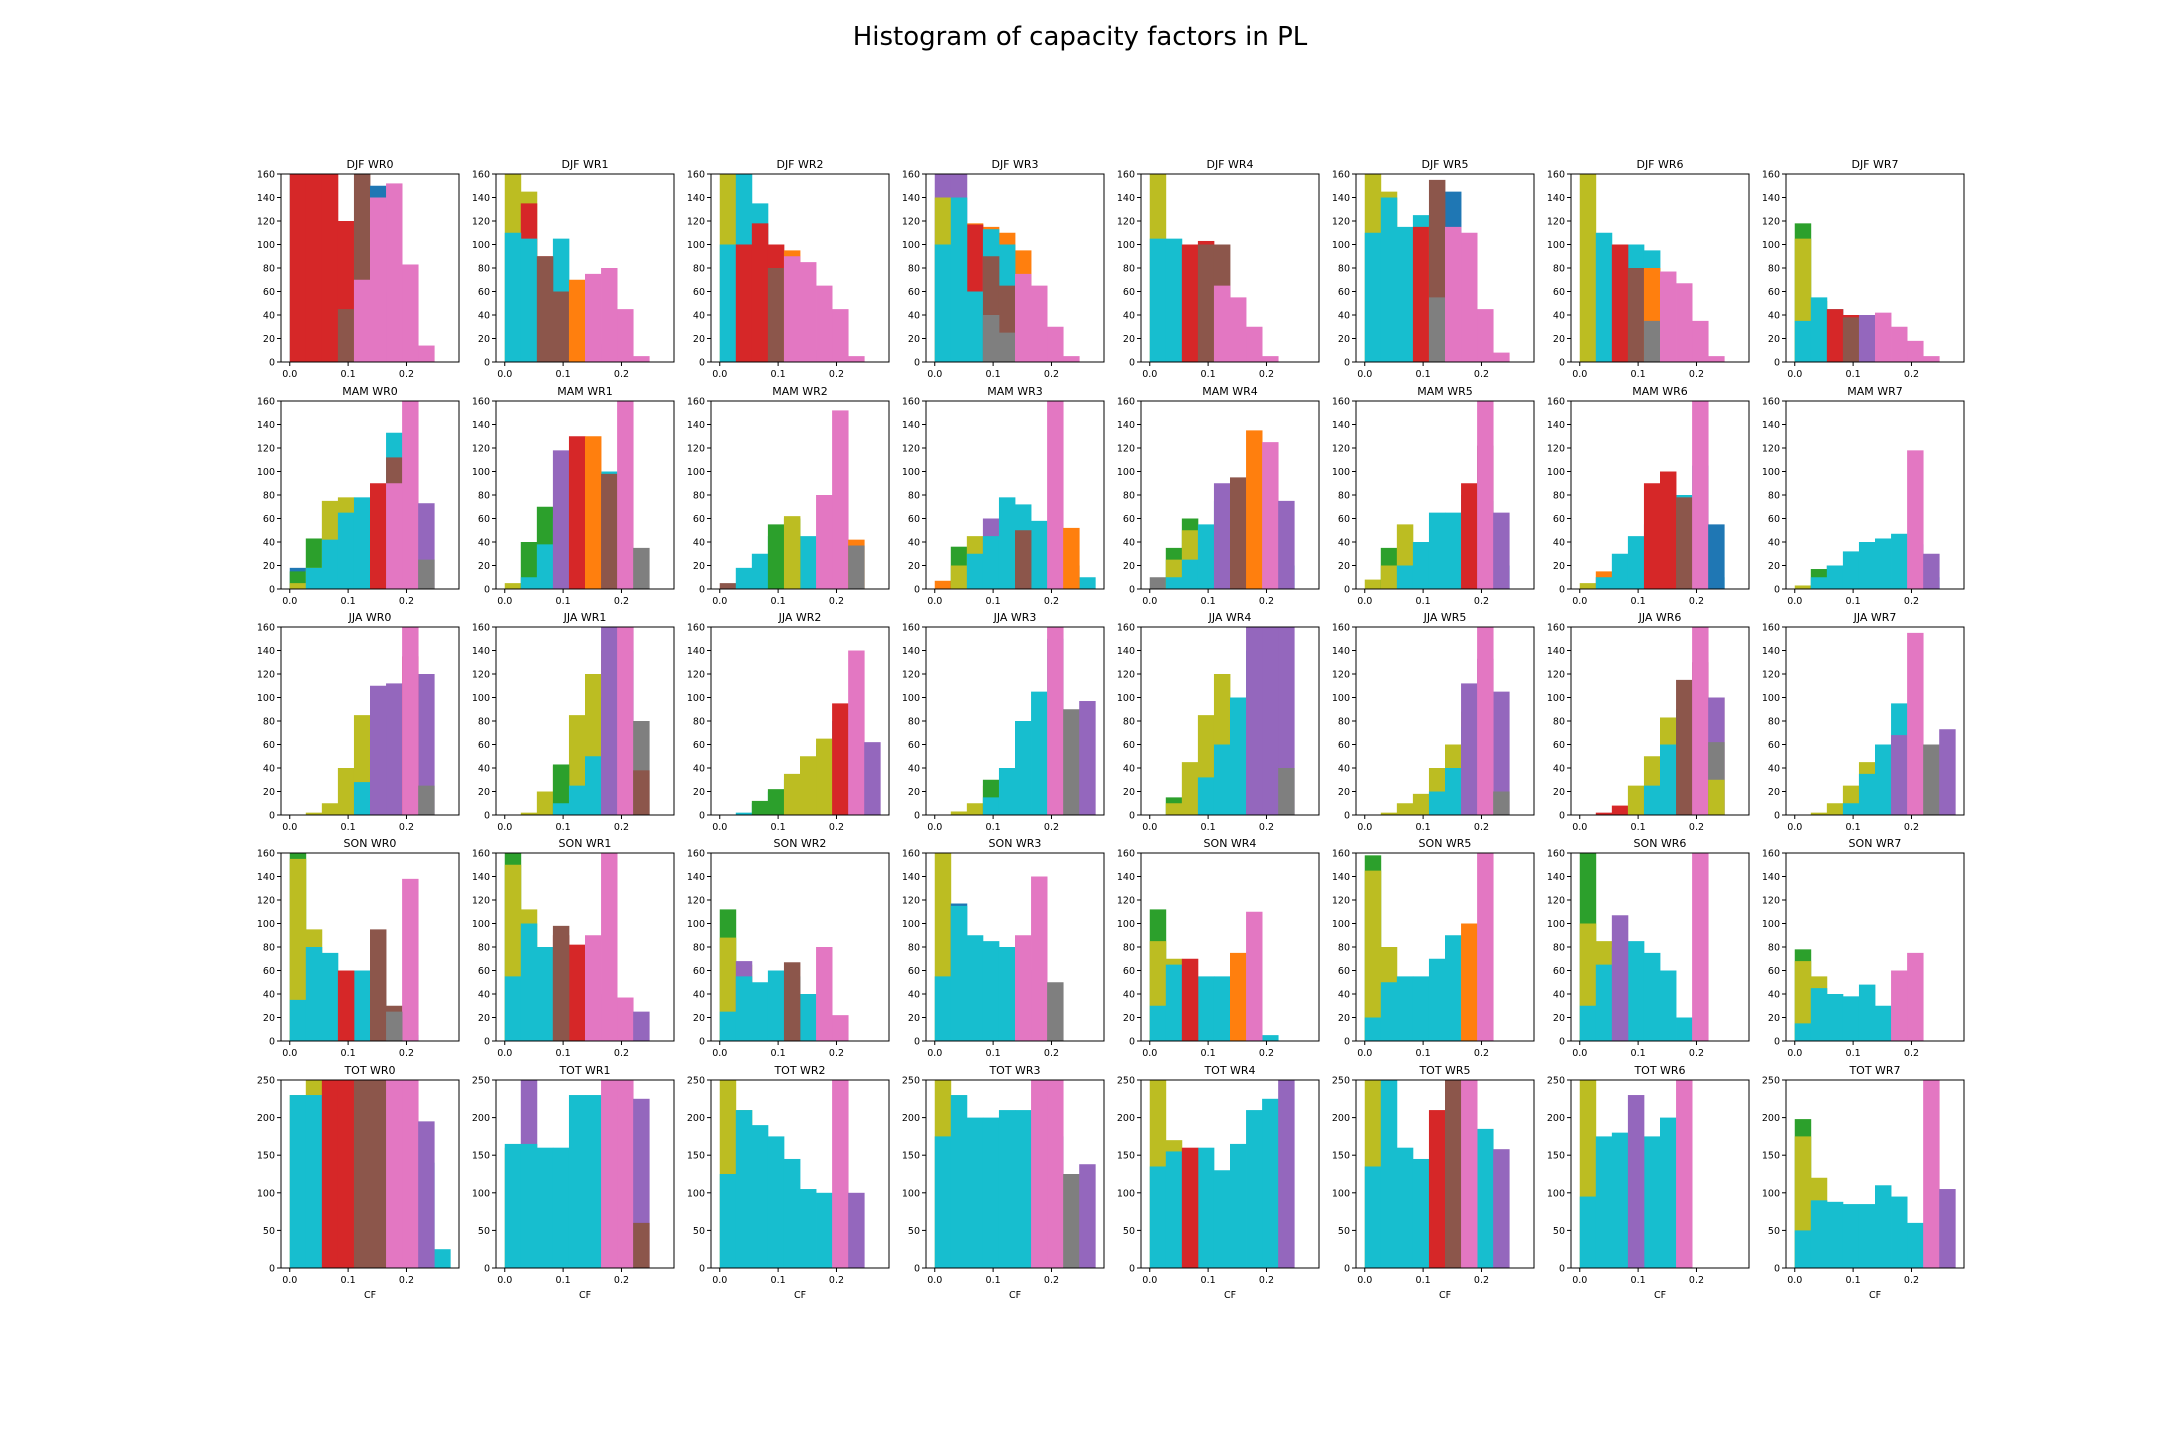 Image resolution: width=2160 pixels, height=1440 pixels. What do you see at coordinates (776, 802) in the screenshot?
I see `hist-bar-green` at bounding box center [776, 802].